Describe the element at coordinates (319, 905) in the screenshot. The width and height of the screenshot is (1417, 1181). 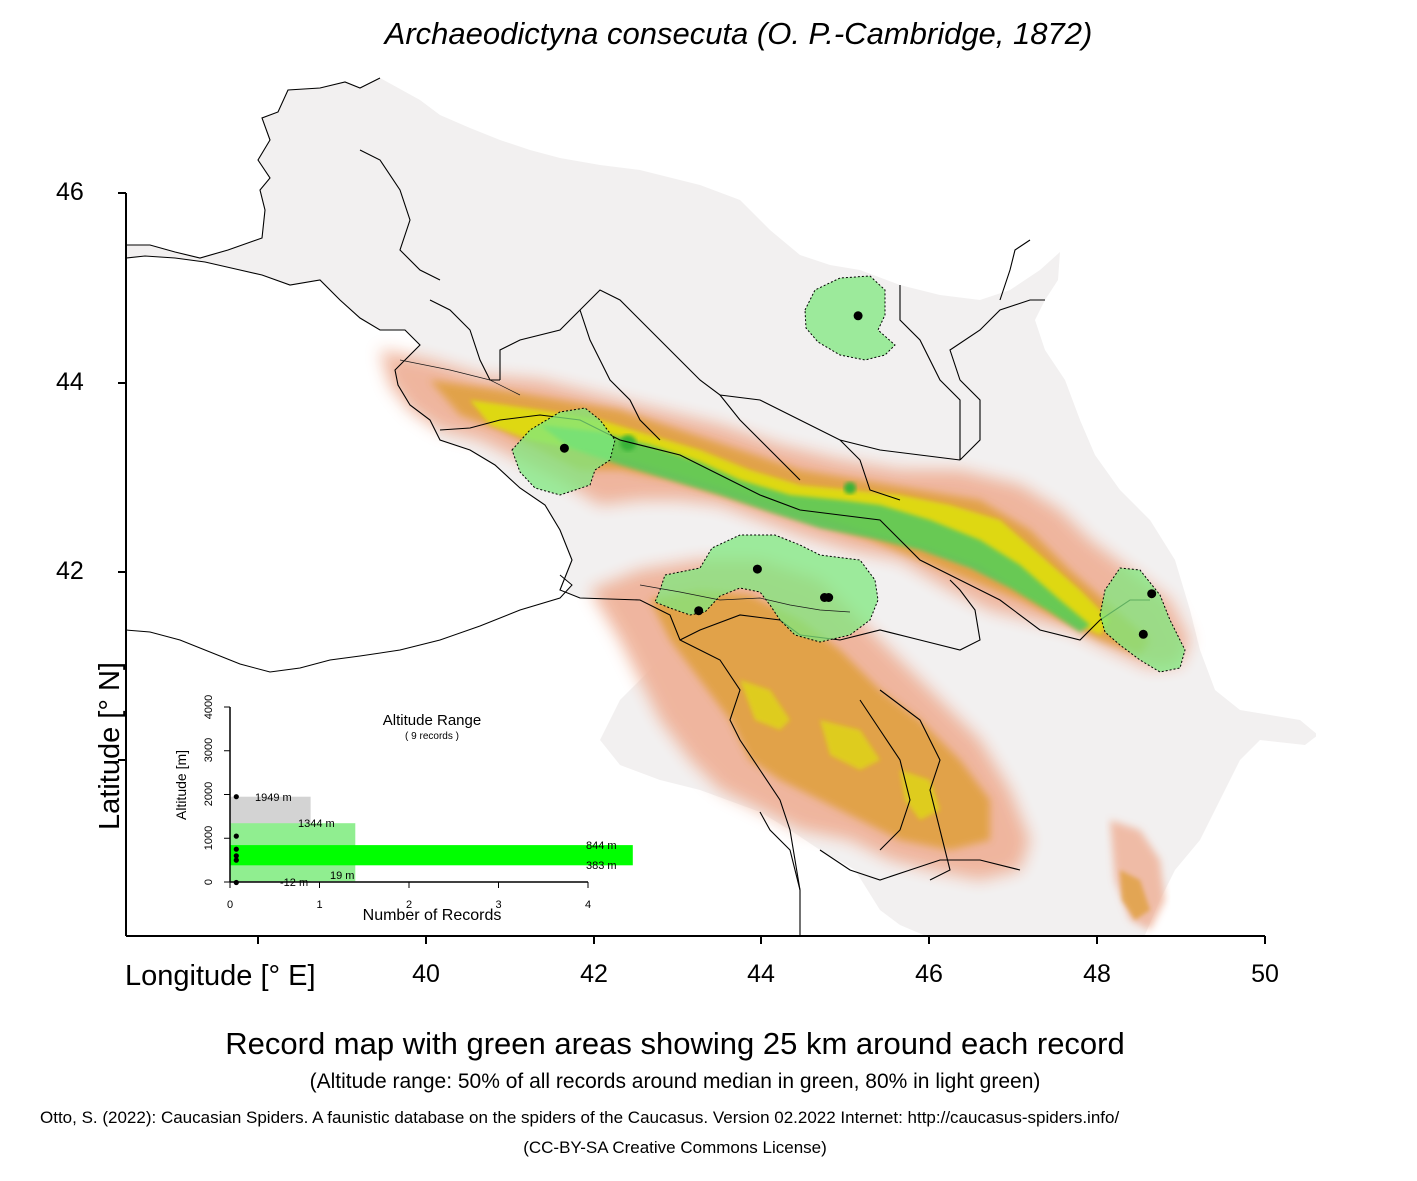
I see `inset-x-tick: 1` at that location.